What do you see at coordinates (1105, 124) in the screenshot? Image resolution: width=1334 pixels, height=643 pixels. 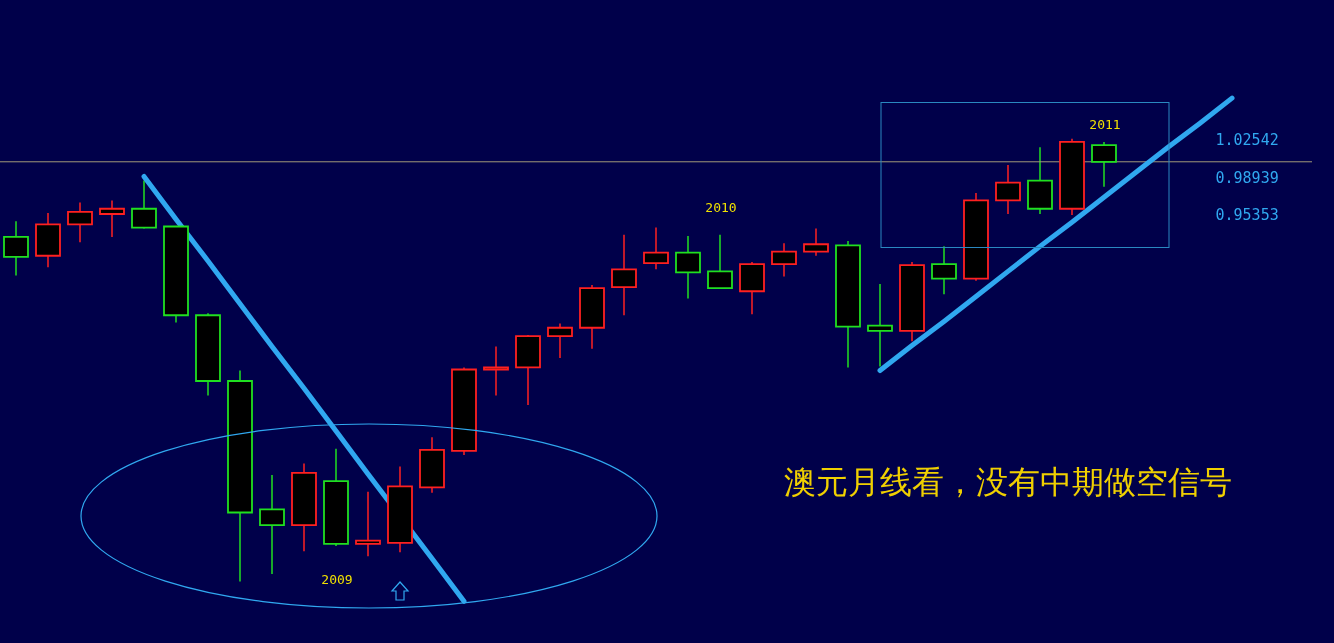 I see `annotation: 2011` at bounding box center [1105, 124].